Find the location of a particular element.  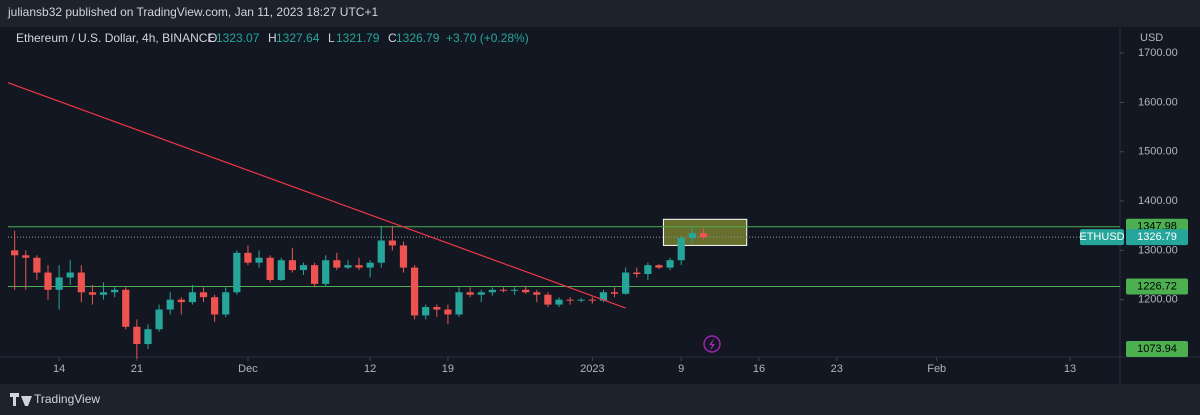

y-tick-label: 1400.00 is located at coordinates (1158, 201).